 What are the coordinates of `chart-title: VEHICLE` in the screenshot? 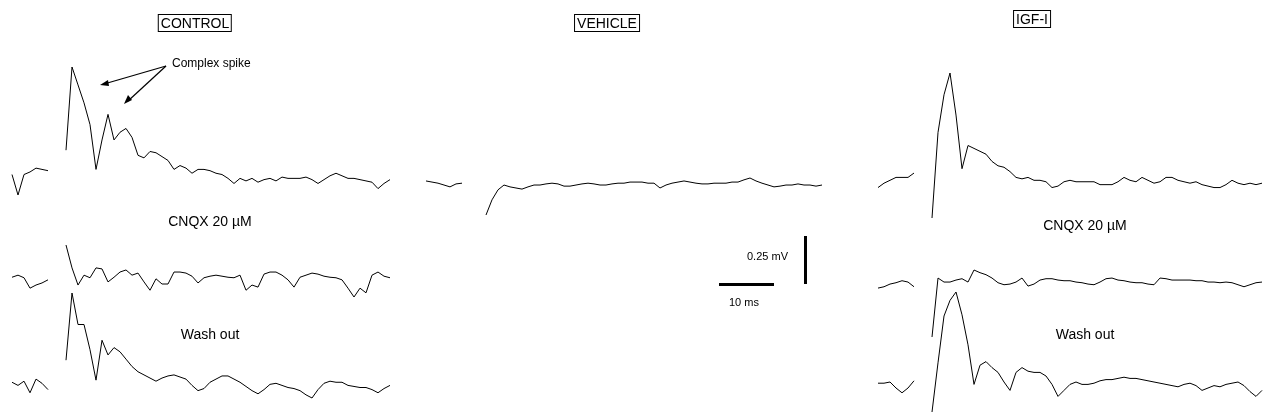 It's located at (607, 23).